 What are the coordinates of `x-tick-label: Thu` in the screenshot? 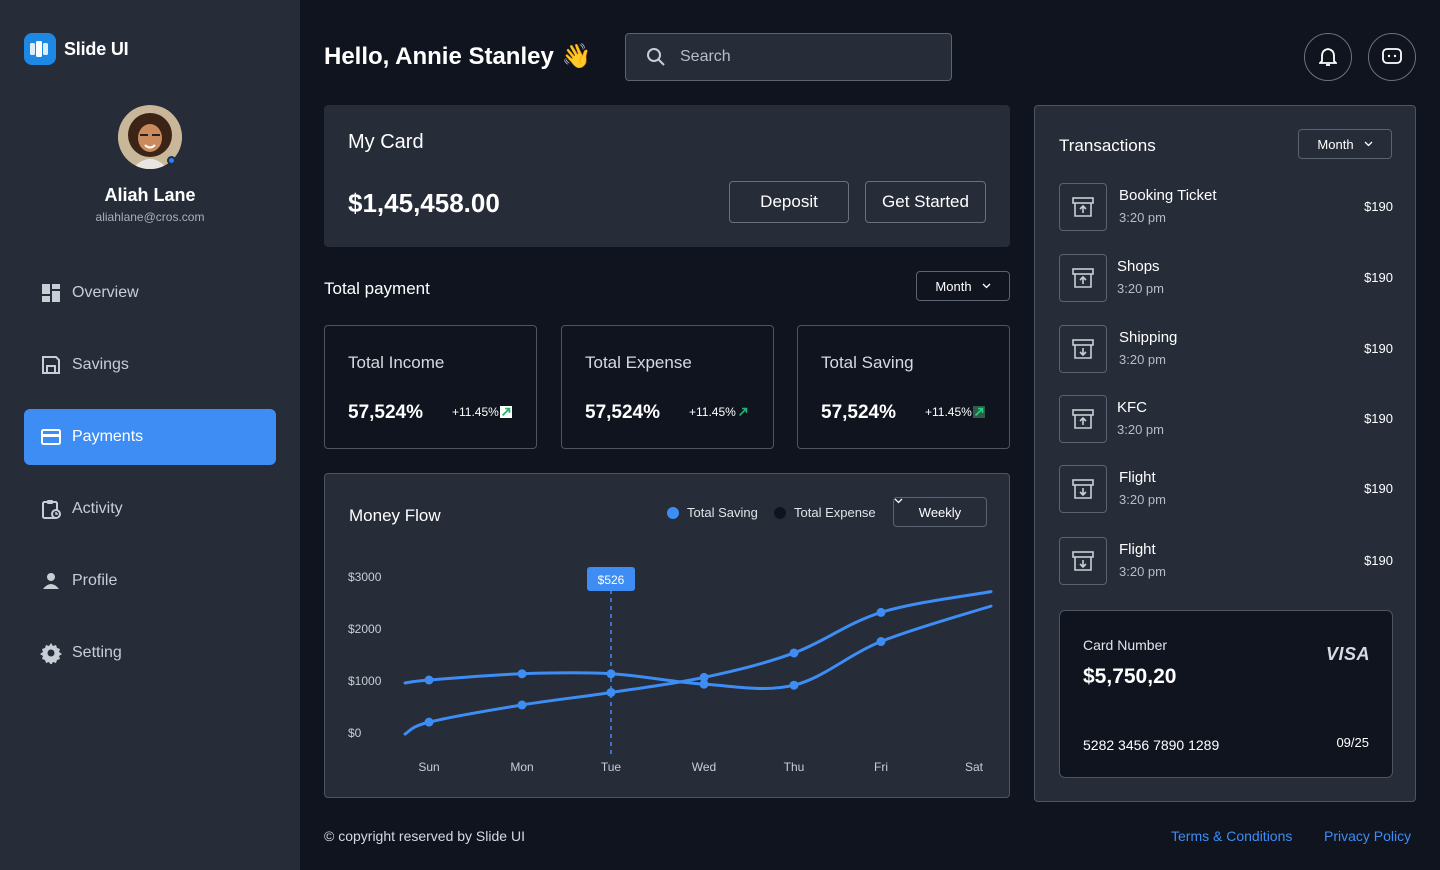 It's located at (794, 767).